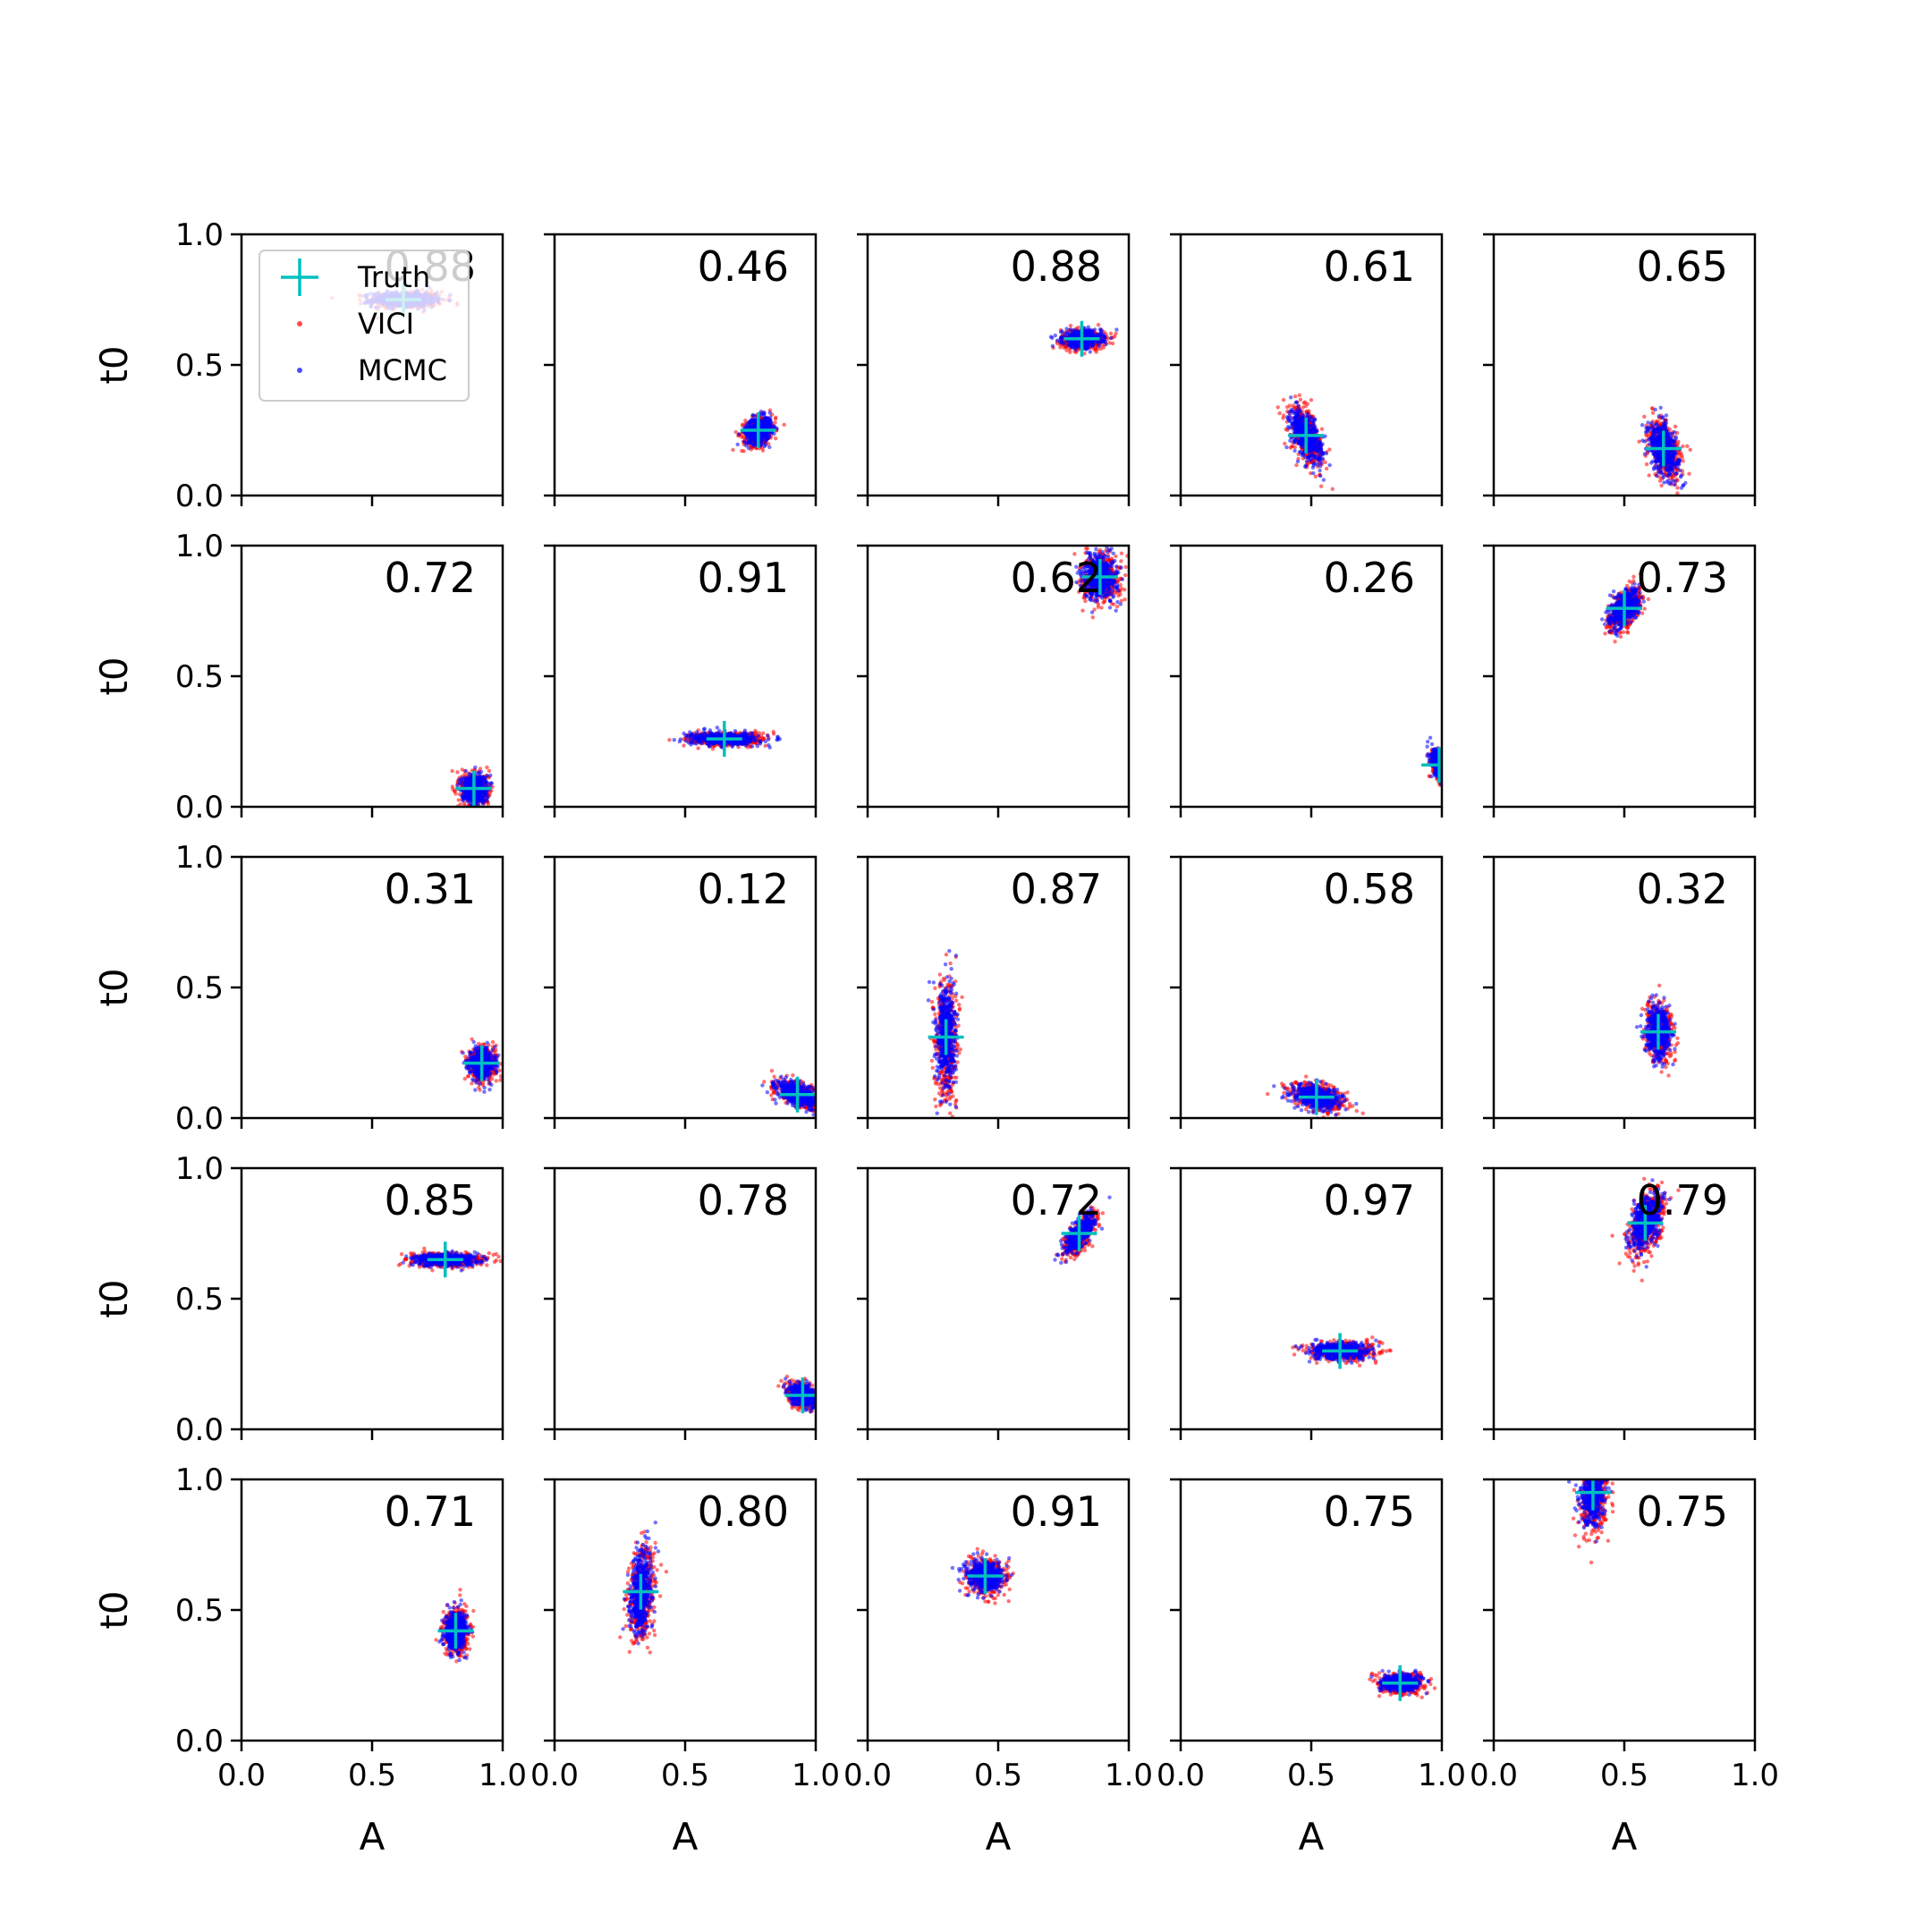 Image resolution: width=1932 pixels, height=1932 pixels. I want to click on legend-label: MCMC, so click(402, 370).